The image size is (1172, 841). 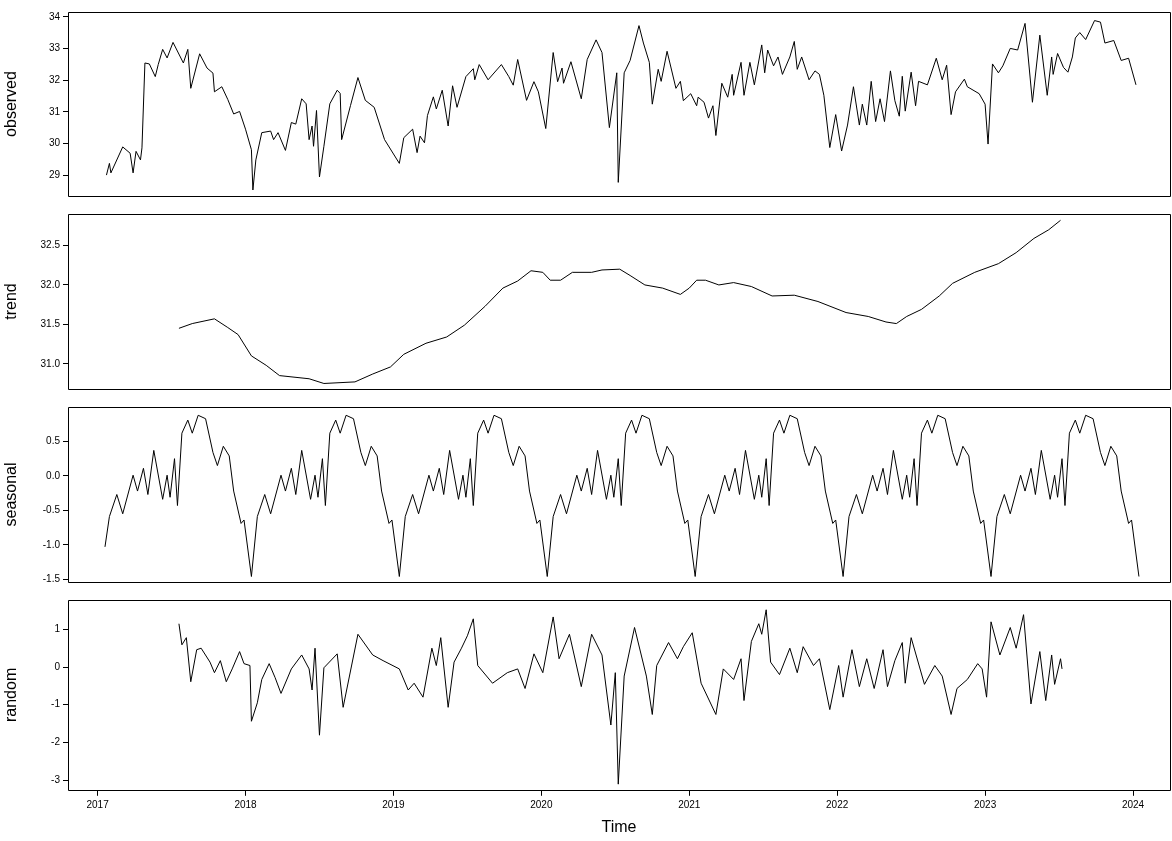 What do you see at coordinates (54, 174) in the screenshot?
I see `y-tick-label: 29` at bounding box center [54, 174].